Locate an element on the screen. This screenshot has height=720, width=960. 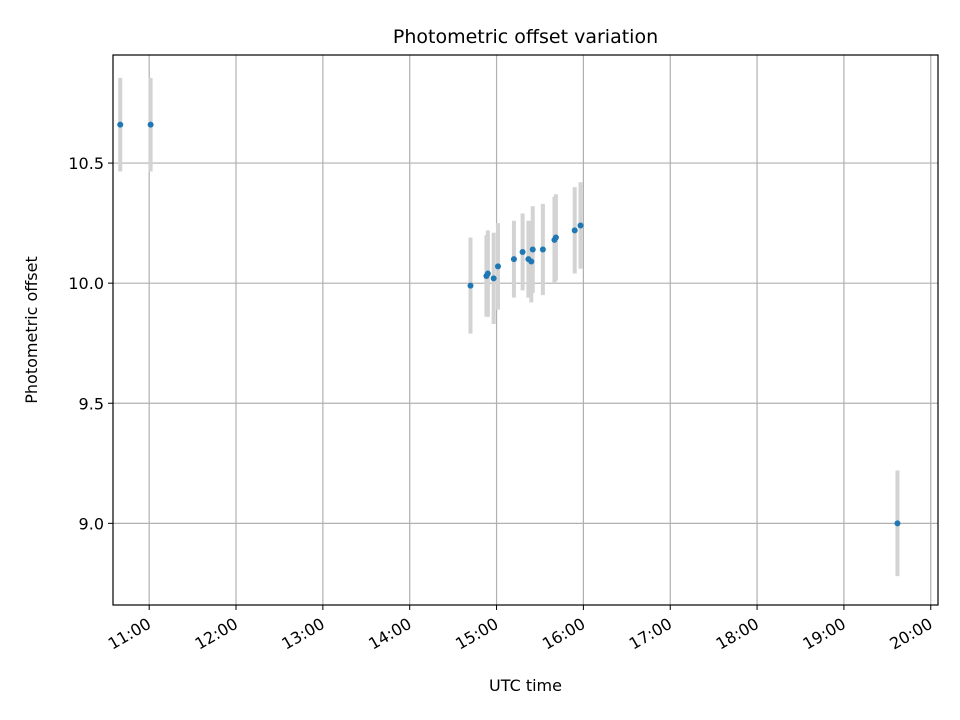
x-tick-label: 12:00 is located at coordinates (216, 634).